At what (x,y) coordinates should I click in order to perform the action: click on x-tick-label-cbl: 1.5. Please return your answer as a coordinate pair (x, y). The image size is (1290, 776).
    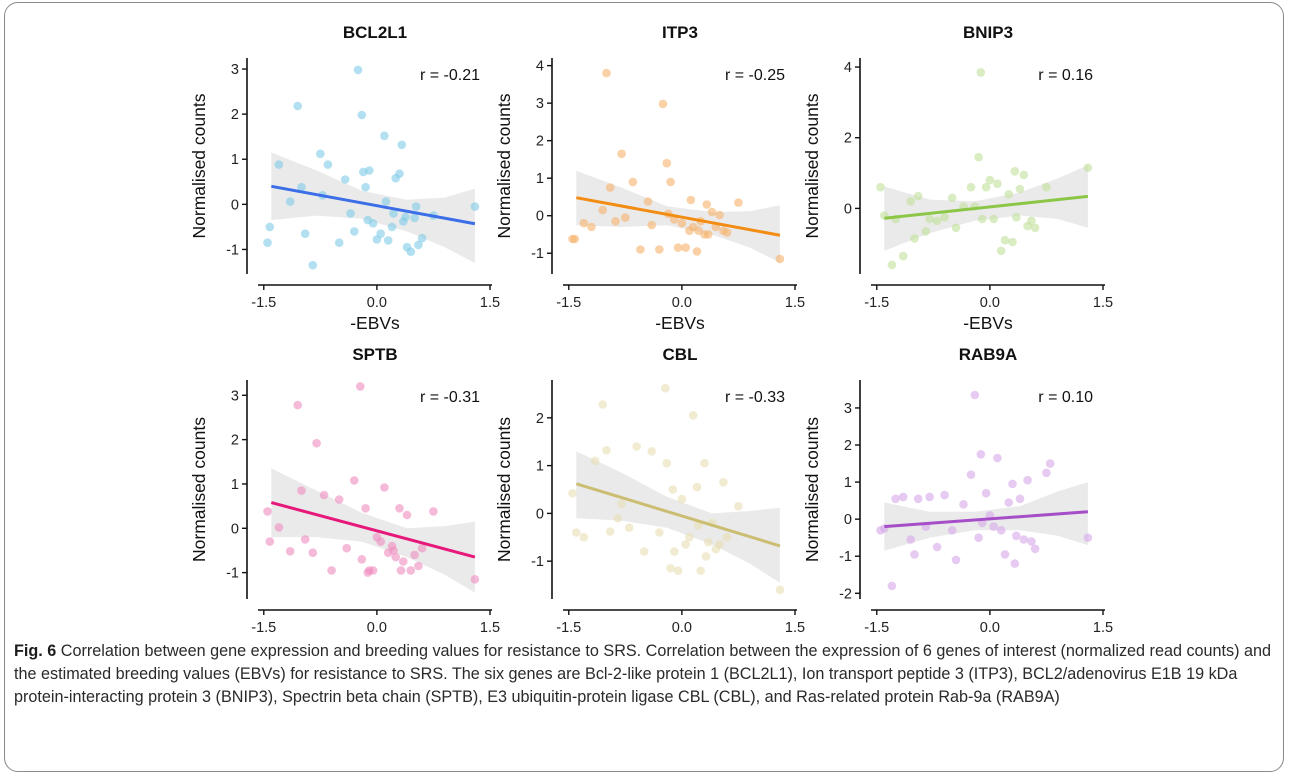
    Looking at the image, I should click on (795, 628).